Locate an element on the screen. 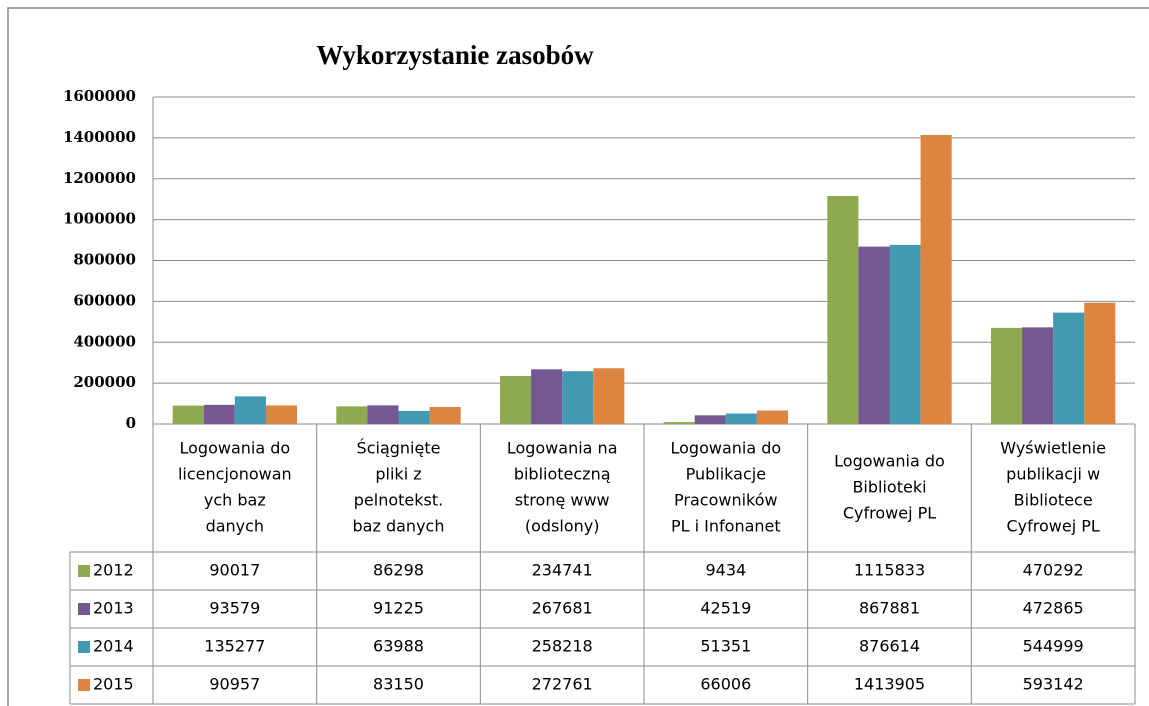 This screenshot has height=706, width=1149. x-tick-label: pelnotekst. is located at coordinates (398, 500).